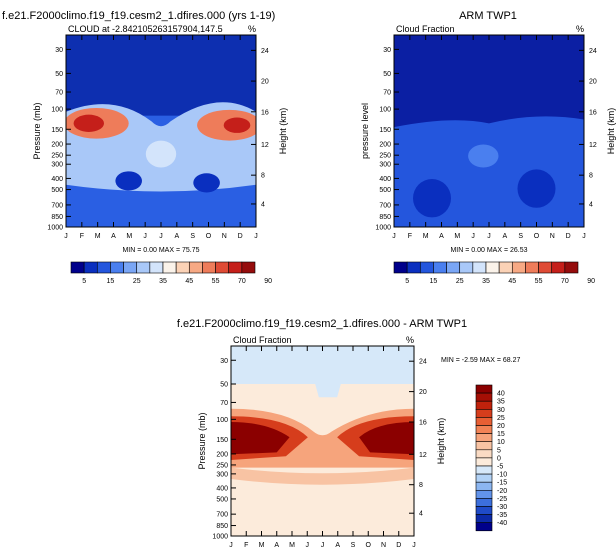 This screenshot has height=557, width=616. What do you see at coordinates (502, 499) in the screenshot?
I see `colorbar-label: -25` at bounding box center [502, 499].